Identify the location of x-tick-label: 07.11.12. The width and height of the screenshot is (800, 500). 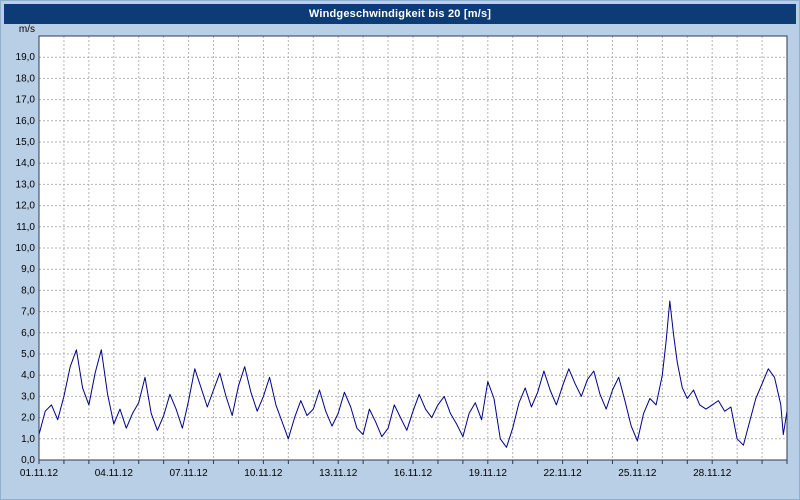
(189, 473).